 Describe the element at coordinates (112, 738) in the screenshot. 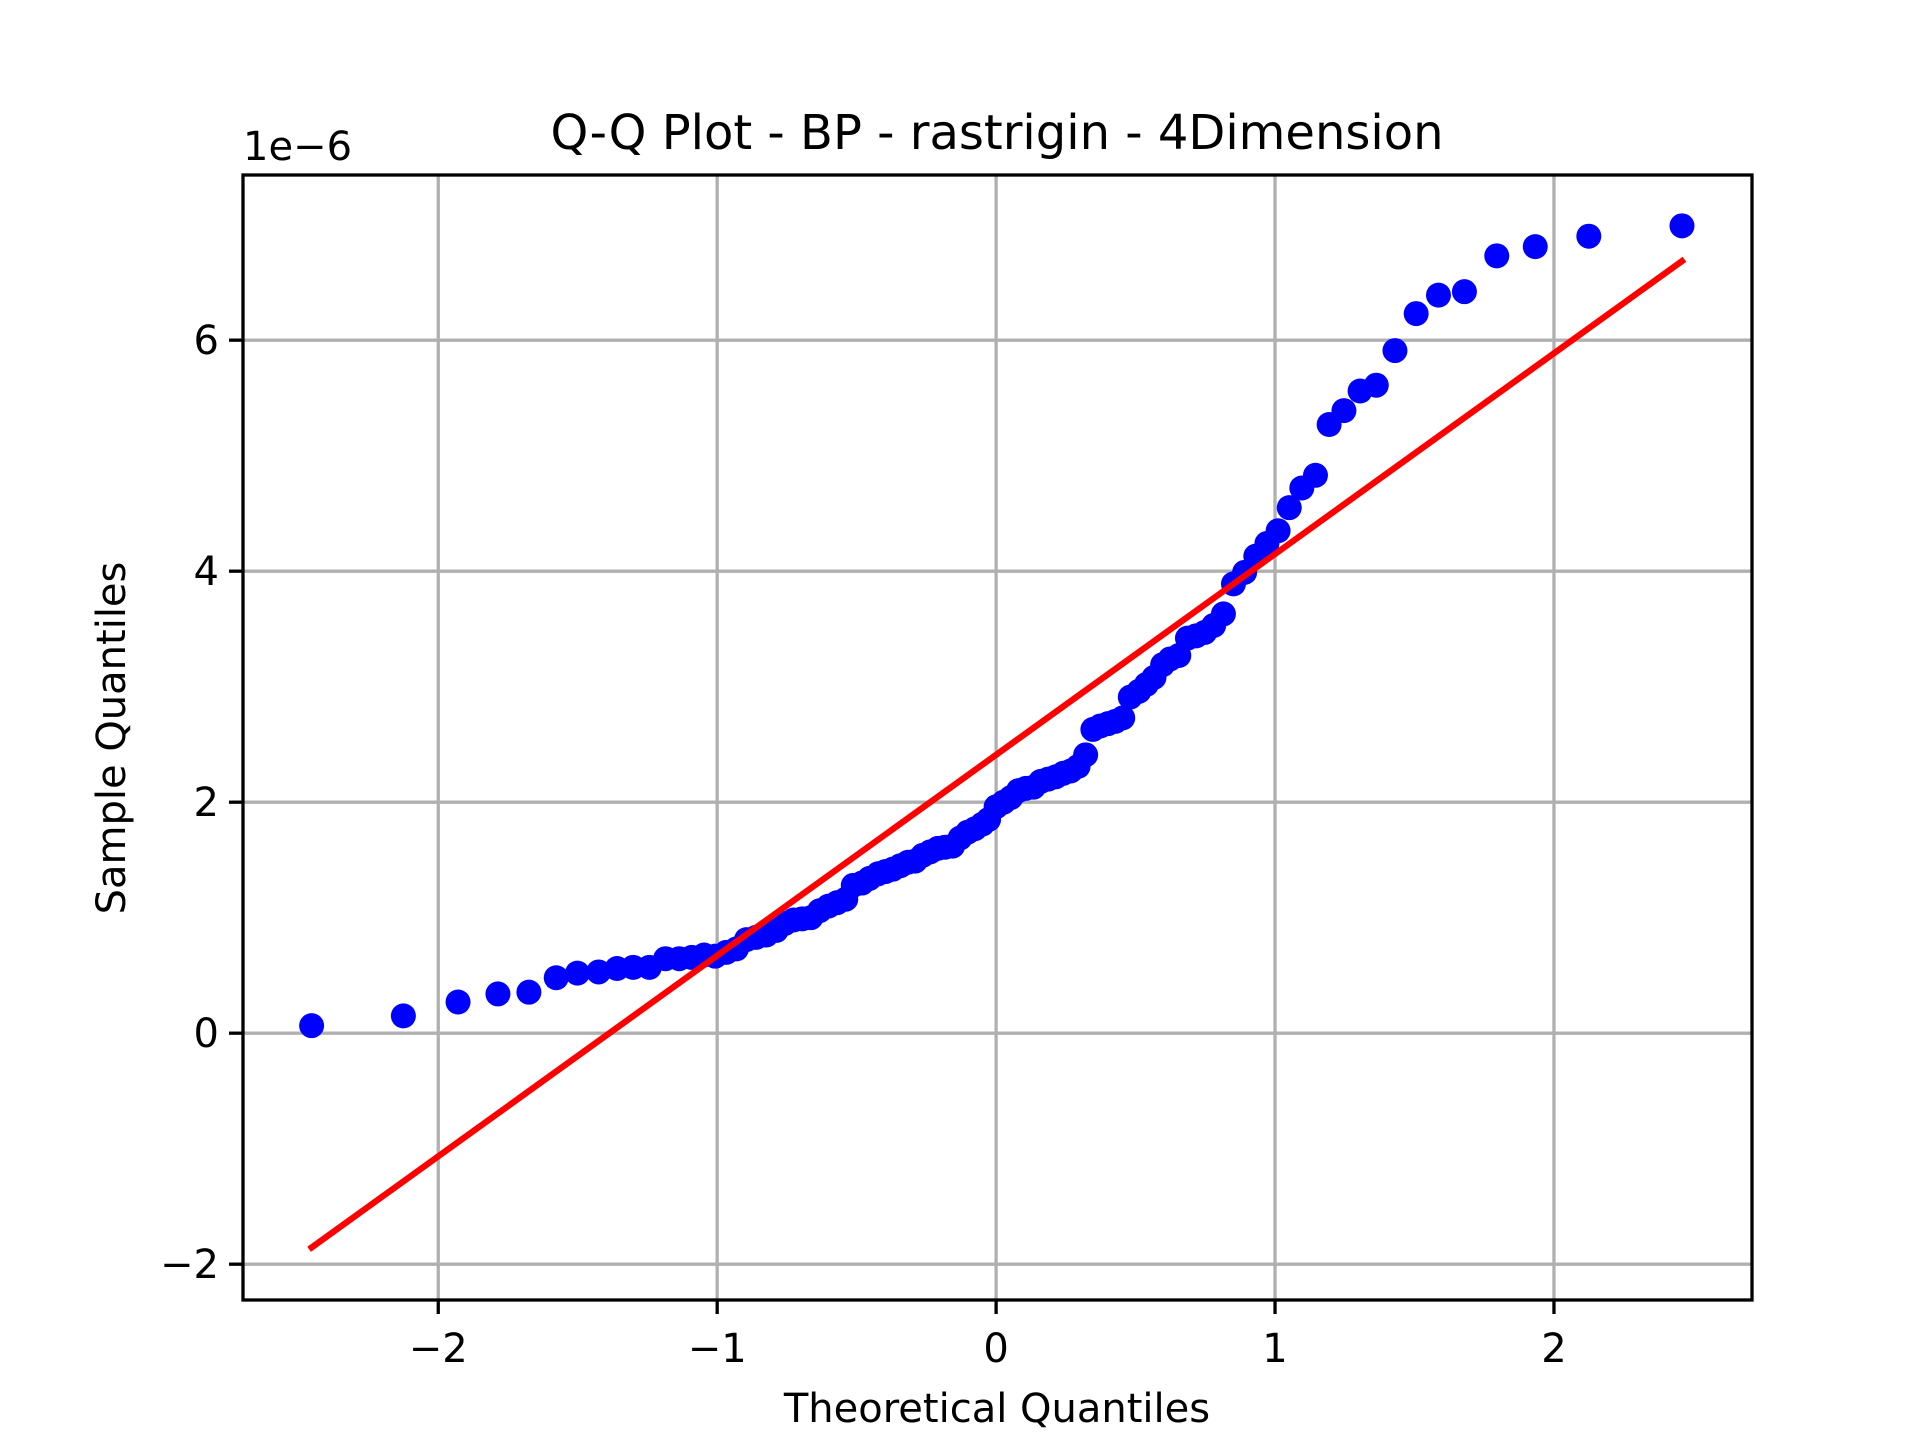

I see `y-axis-label: Sample Quantiles` at that location.